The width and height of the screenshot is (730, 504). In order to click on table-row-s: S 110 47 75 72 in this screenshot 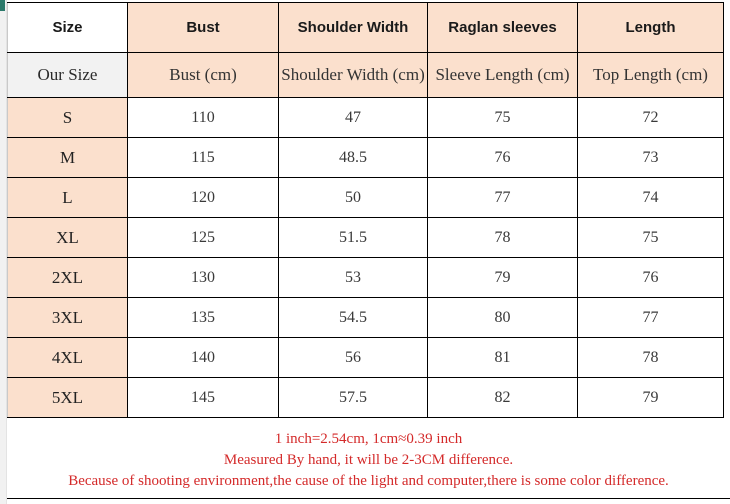, I will do `click(365, 117)`.